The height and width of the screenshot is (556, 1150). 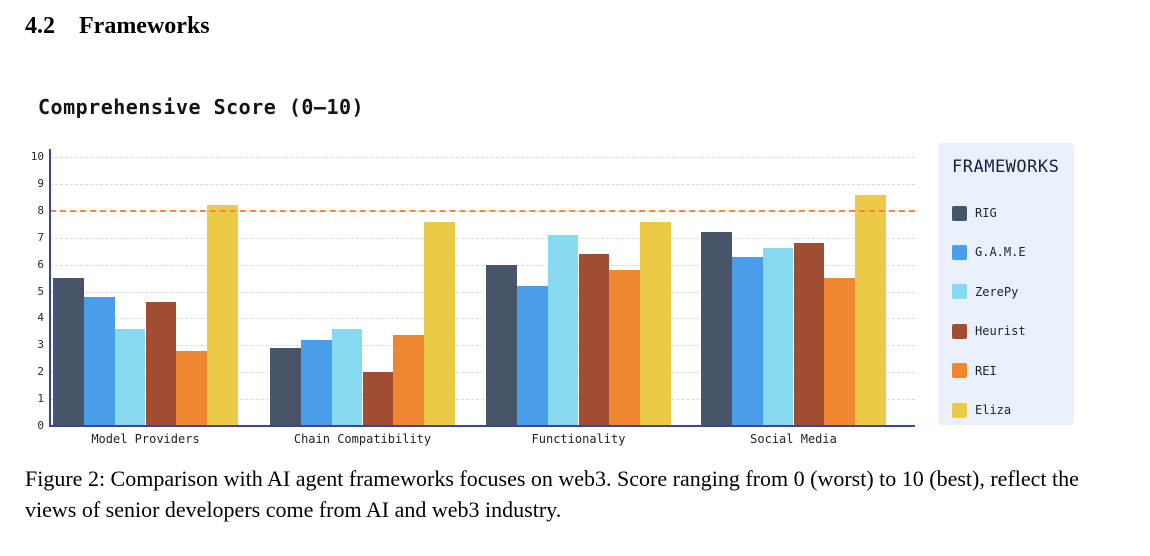 I want to click on y-tick-label: 0, so click(x=40, y=425).